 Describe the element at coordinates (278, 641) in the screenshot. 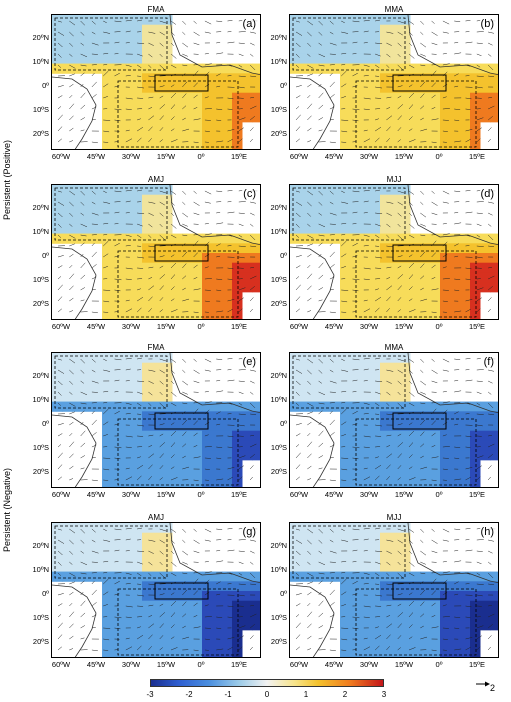

I see `lat-tick-label: 20ºS` at that location.